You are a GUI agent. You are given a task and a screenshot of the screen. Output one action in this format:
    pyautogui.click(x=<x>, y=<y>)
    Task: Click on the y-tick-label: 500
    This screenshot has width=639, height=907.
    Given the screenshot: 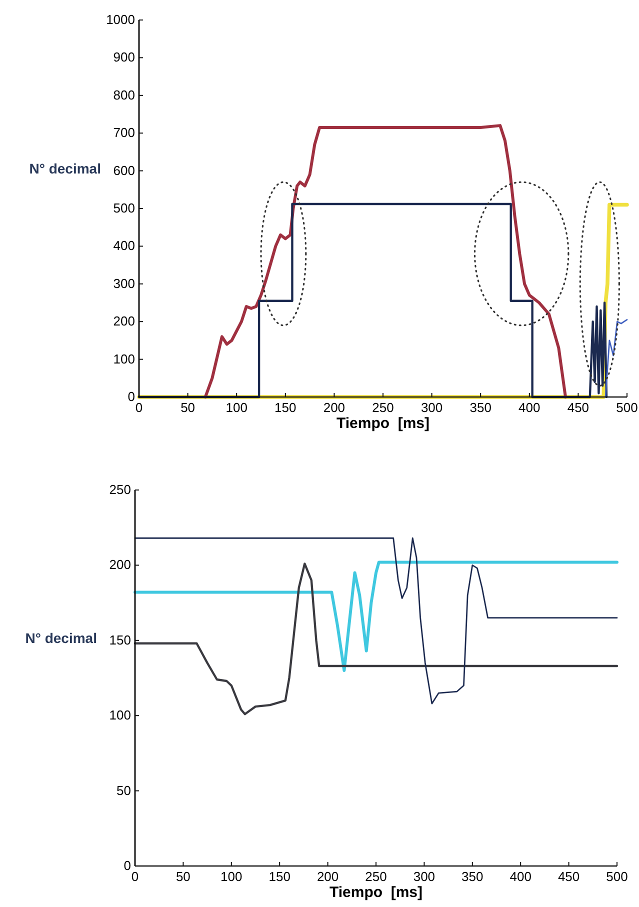 What is the action you would take?
    pyautogui.click(x=124, y=208)
    